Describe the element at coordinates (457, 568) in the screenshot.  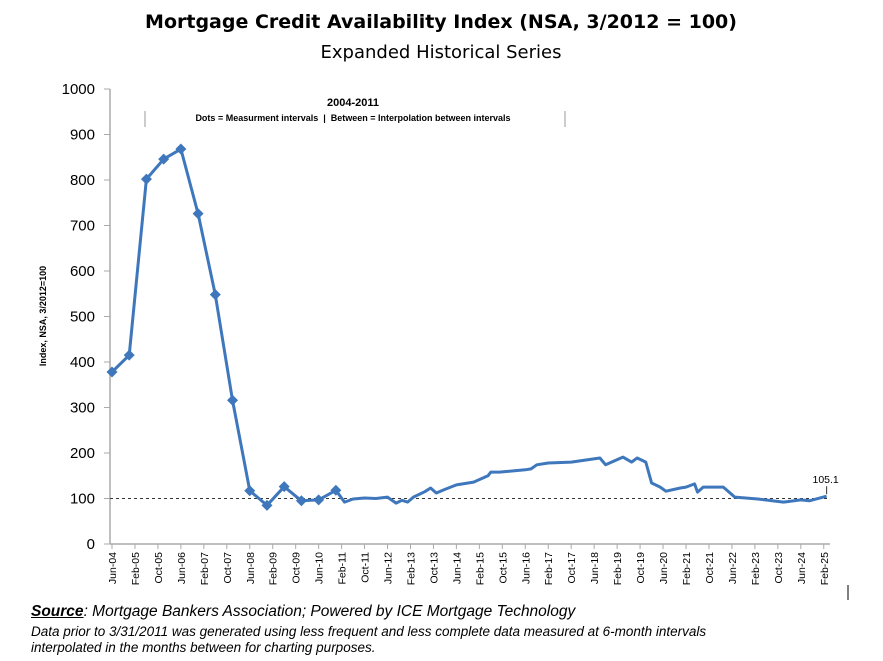
I see `x-tick-label: Jun-14` at that location.